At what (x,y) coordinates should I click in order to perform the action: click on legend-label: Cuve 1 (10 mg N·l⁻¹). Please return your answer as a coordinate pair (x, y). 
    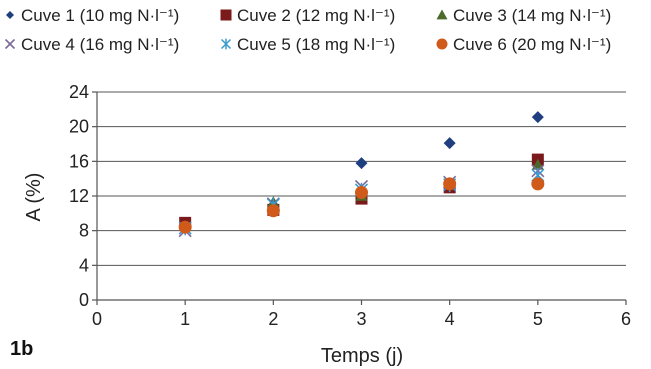
    Looking at the image, I should click on (100, 15).